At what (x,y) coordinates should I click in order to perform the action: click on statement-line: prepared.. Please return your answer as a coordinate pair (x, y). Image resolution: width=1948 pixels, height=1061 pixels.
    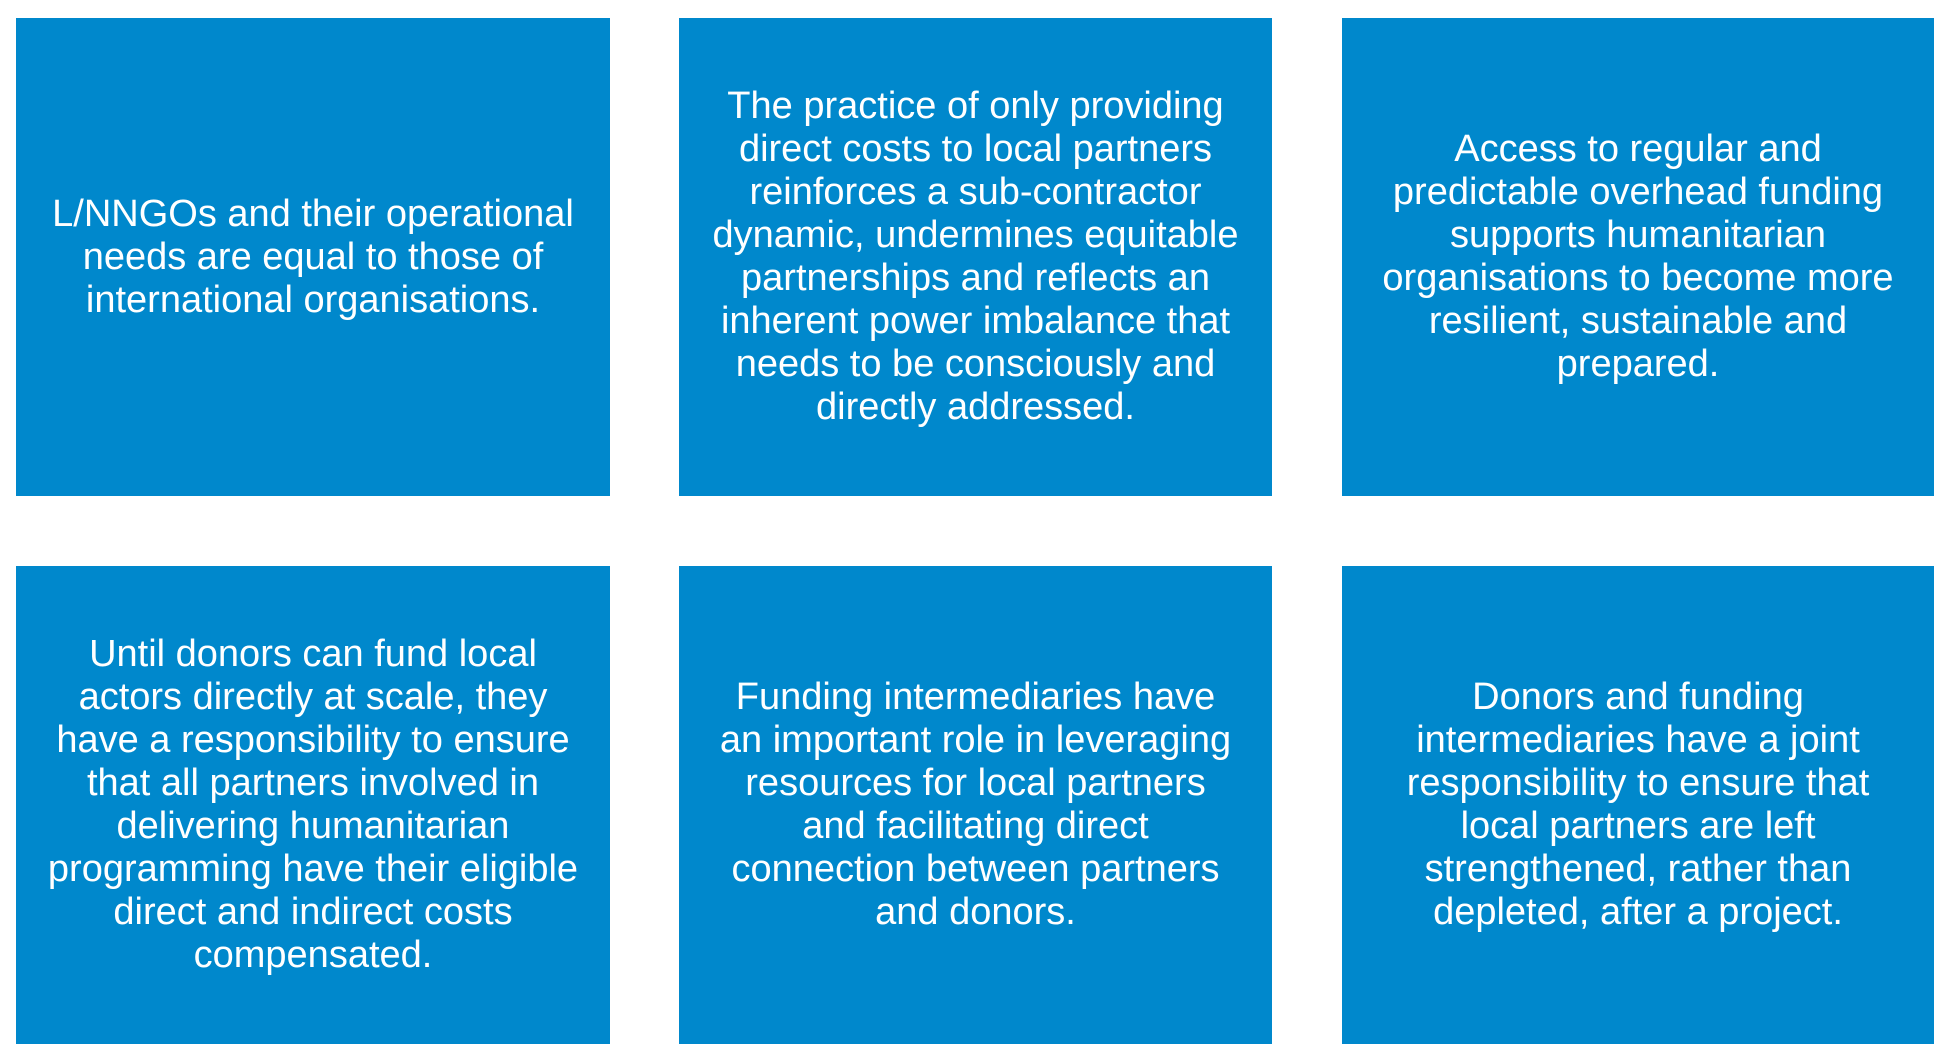
    Looking at the image, I should click on (1638, 364).